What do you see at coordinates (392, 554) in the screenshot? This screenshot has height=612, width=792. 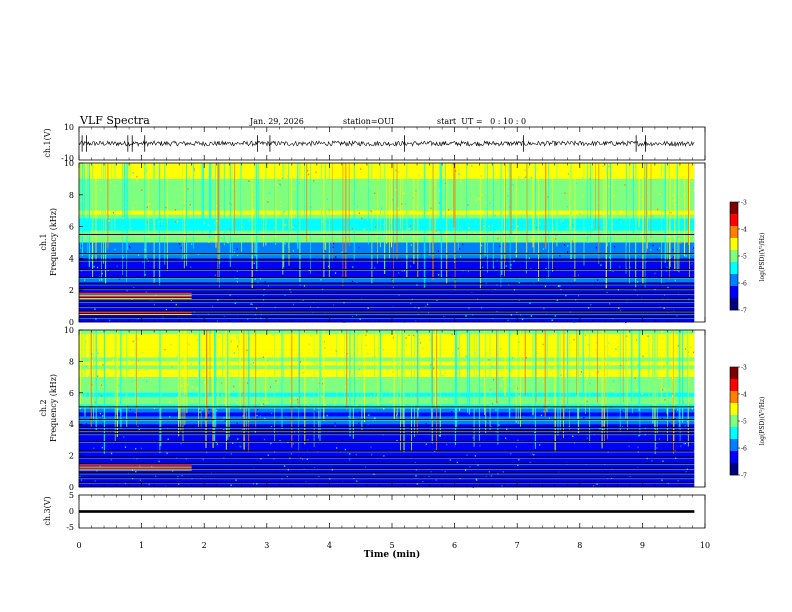 I see `time-axis-label: Time (min)` at bounding box center [392, 554].